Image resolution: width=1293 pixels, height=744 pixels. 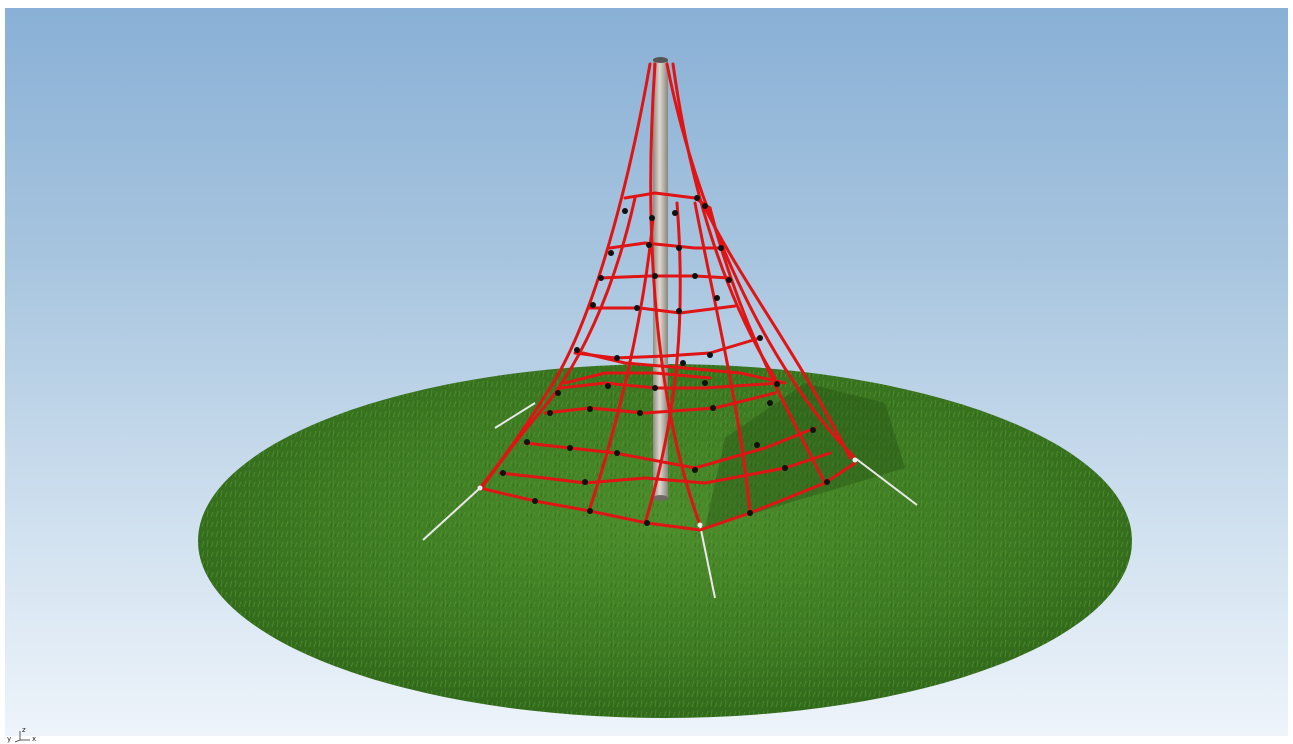 I want to click on anchor-ropes, so click(x=670, y=500).